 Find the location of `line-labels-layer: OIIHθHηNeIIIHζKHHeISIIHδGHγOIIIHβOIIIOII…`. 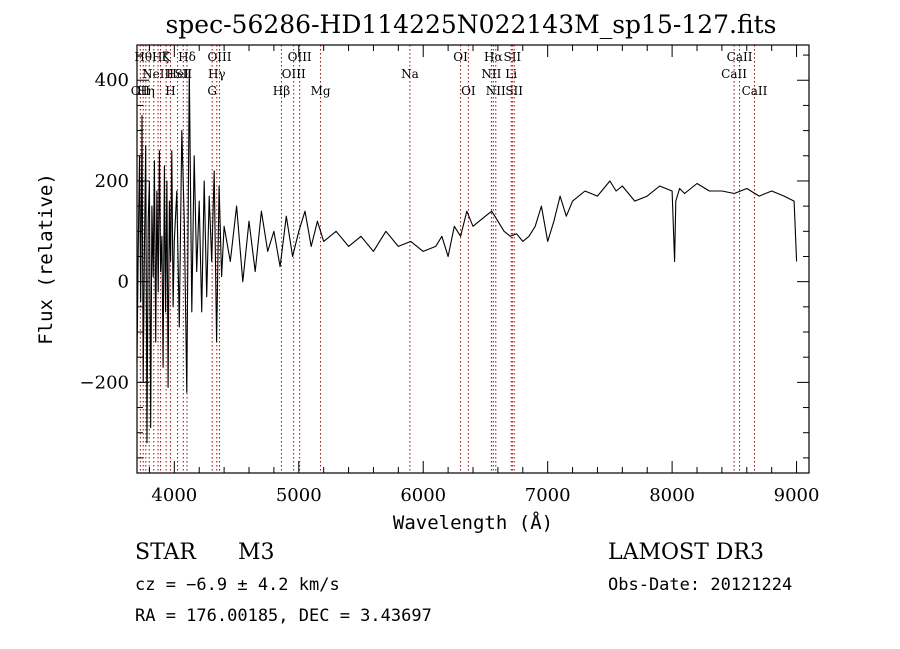

line-labels-layer: OIIHθHηNeIIIHζKHHeISIIHδGHγOIIIHβOIIIOII… is located at coordinates (449, 74).